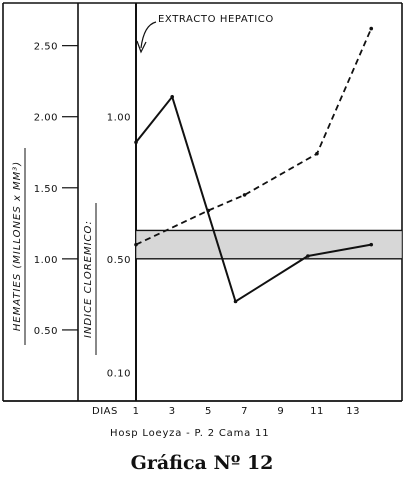 Image resolution: width=404 pixels, height=480 pixels. Describe the element at coordinates (172, 411) in the screenshot. I see `x-tick-label: 3` at that location.